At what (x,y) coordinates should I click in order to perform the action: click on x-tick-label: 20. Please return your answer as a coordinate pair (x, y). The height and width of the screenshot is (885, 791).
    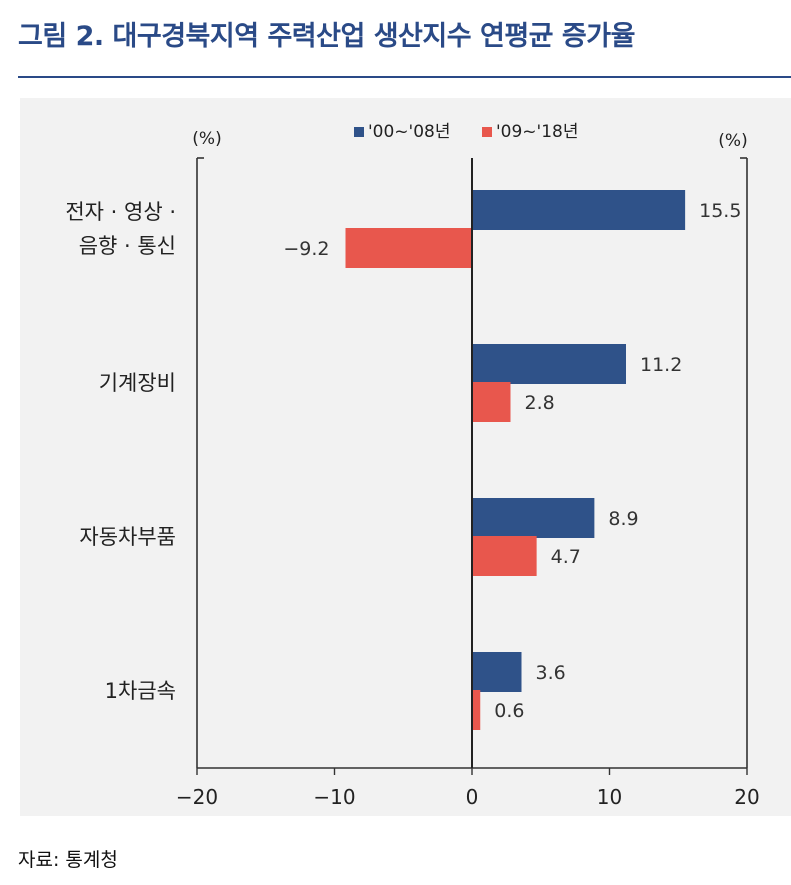
    Looking at the image, I should click on (746, 797).